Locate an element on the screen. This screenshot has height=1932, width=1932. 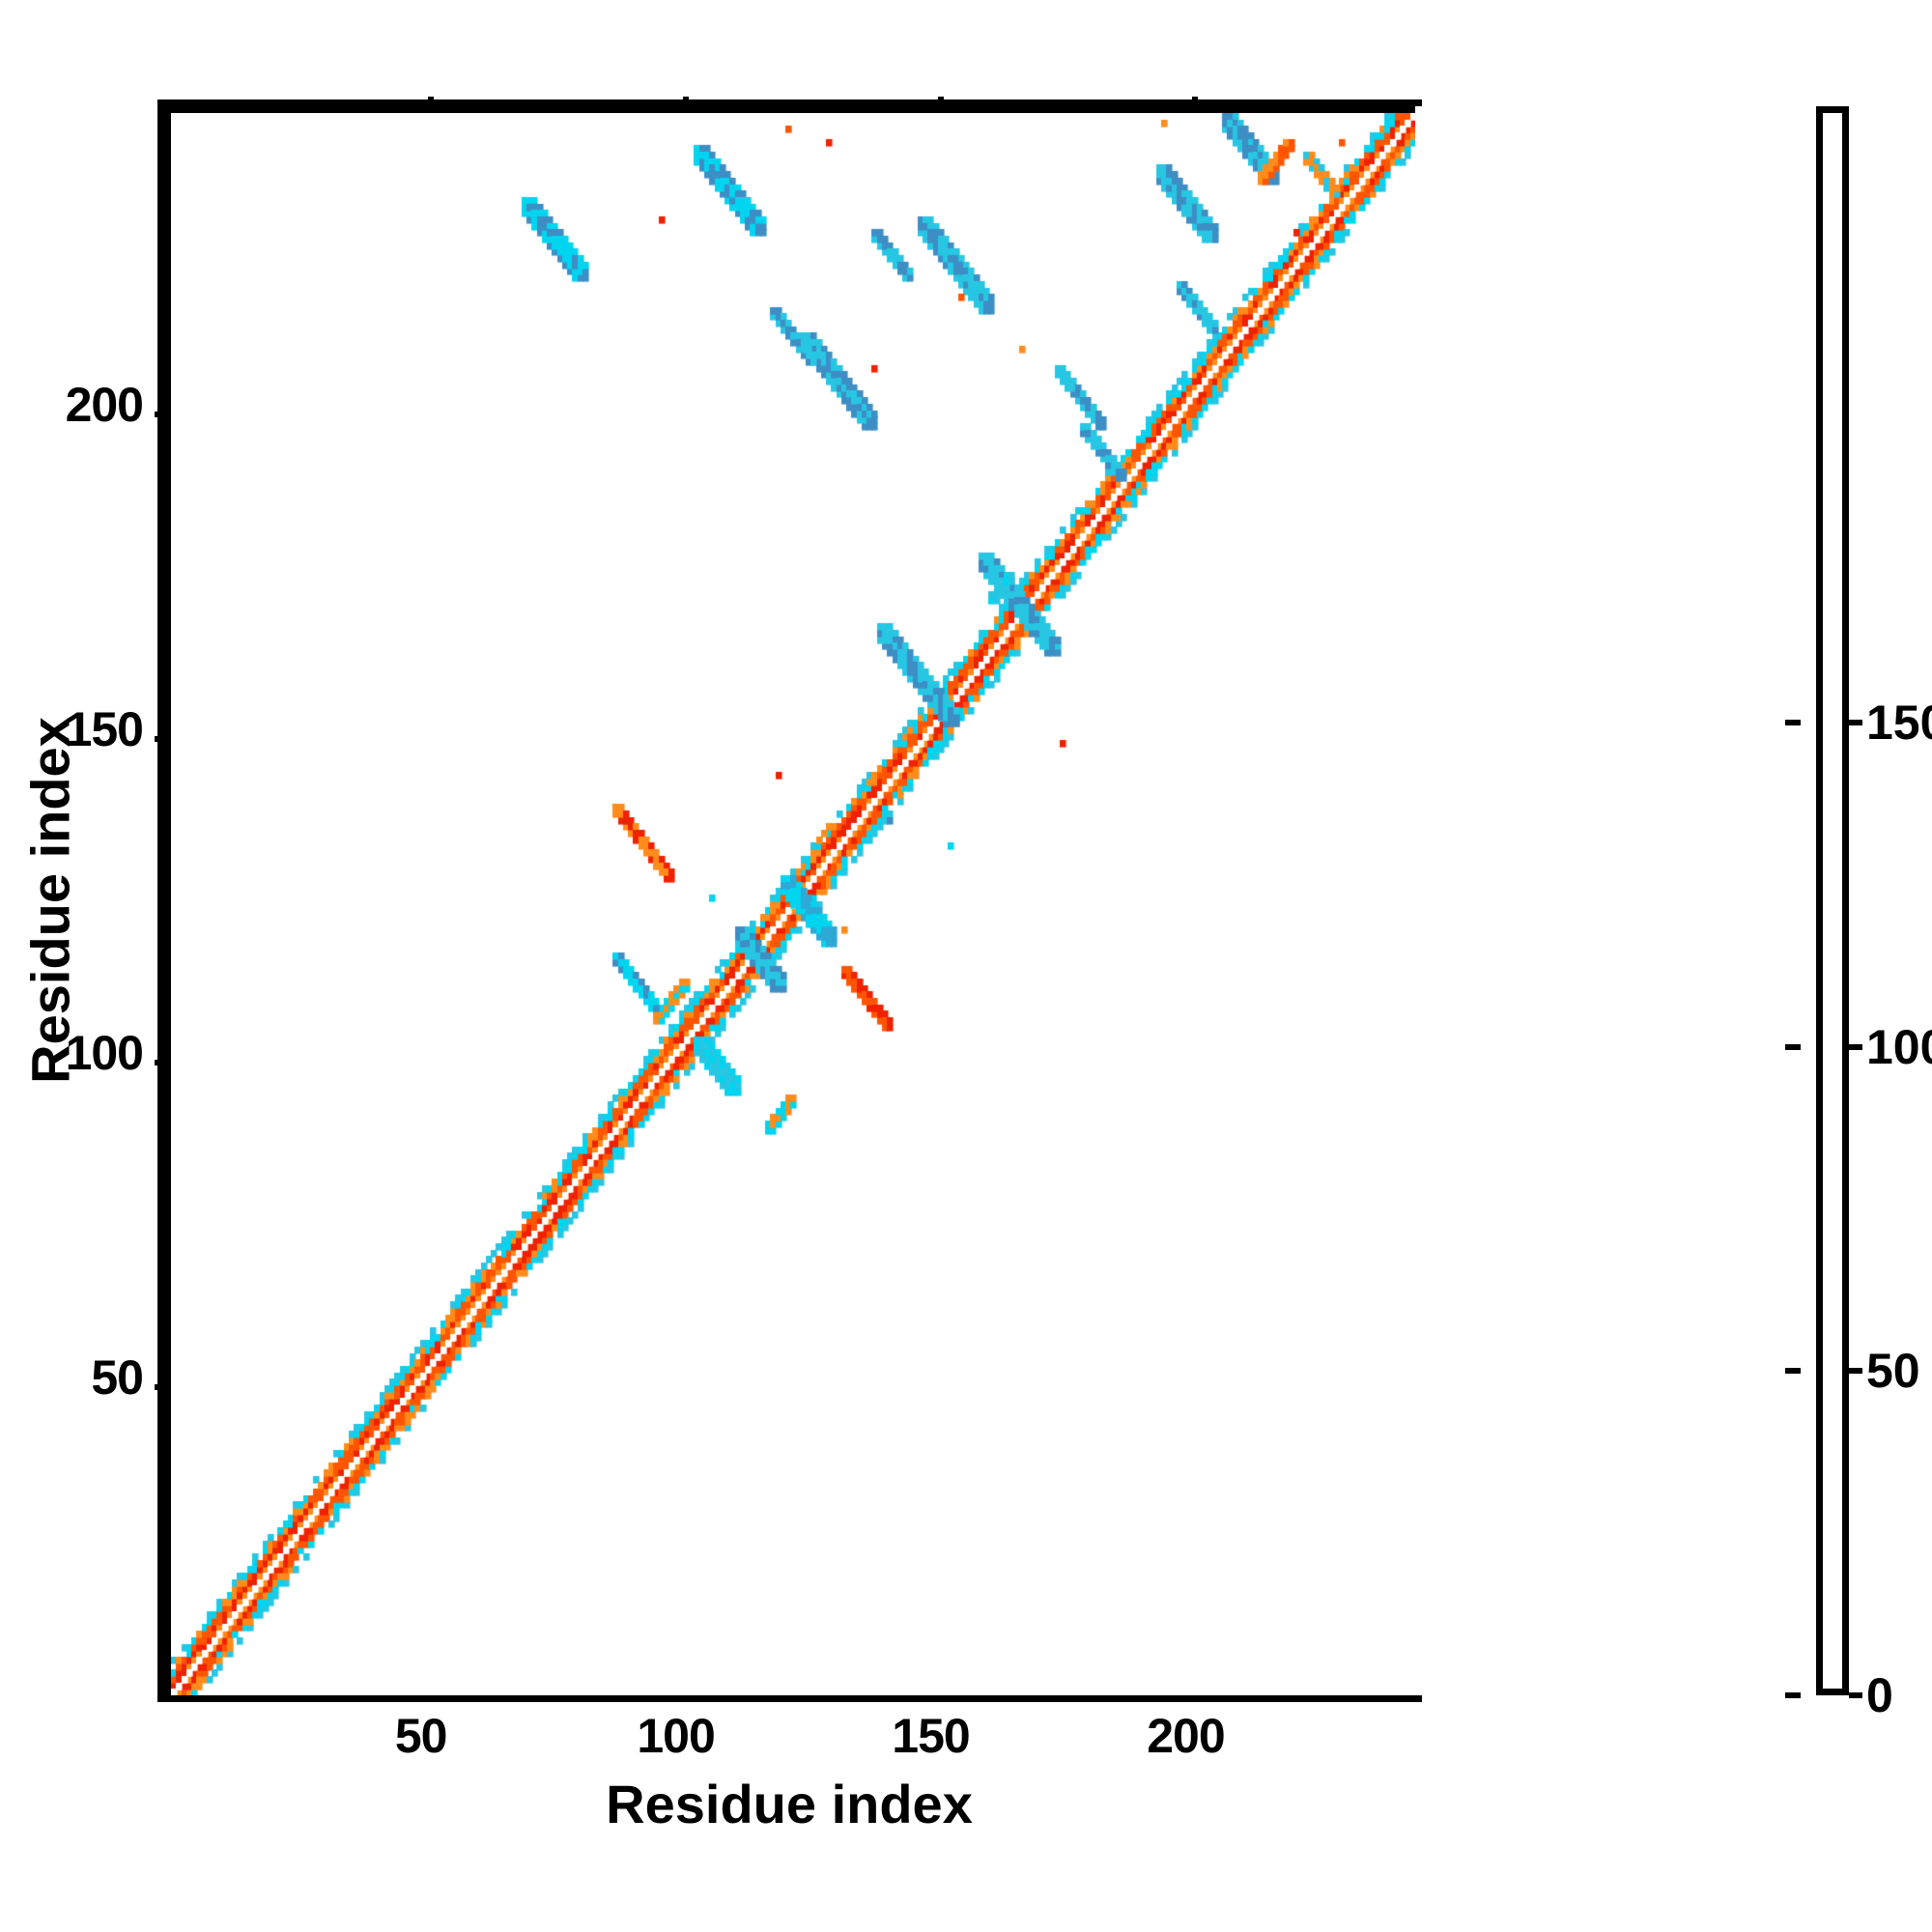
colorbar-tick-label-150: 150 is located at coordinates (1899, 722).